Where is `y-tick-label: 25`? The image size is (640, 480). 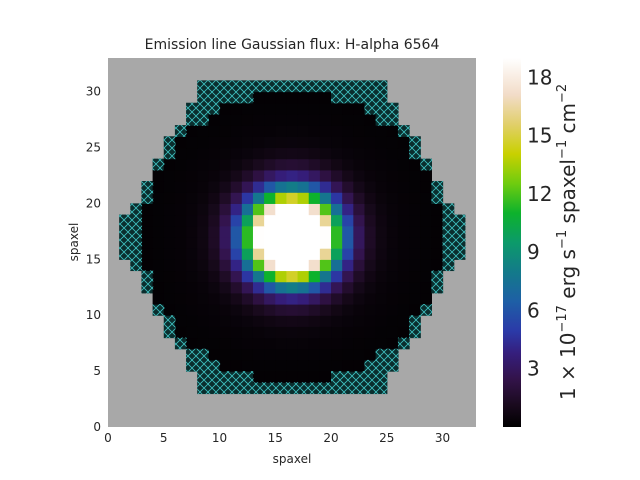 y-tick-label: 25 is located at coordinates (93, 147).